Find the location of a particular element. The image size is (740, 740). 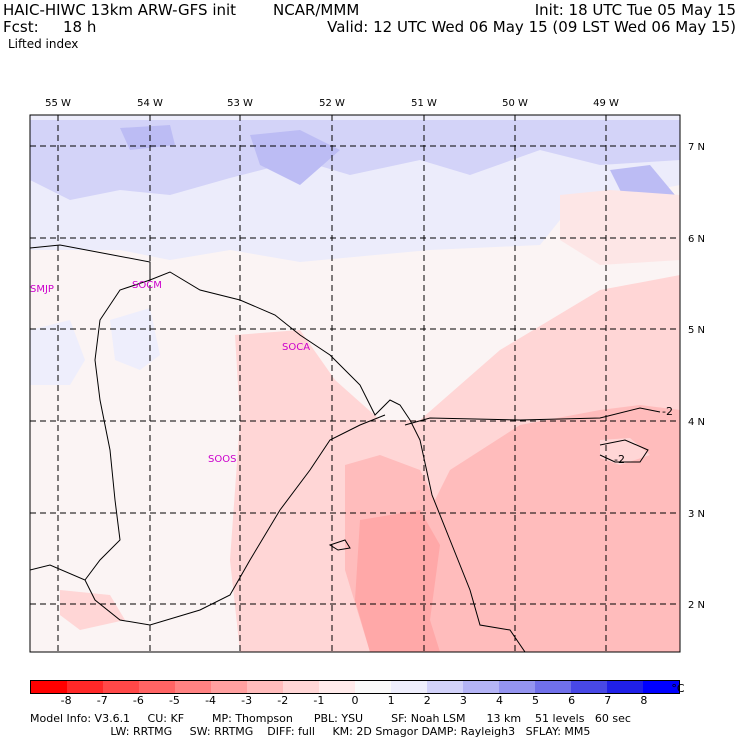

lat-label: 7 N is located at coordinates (696, 147).